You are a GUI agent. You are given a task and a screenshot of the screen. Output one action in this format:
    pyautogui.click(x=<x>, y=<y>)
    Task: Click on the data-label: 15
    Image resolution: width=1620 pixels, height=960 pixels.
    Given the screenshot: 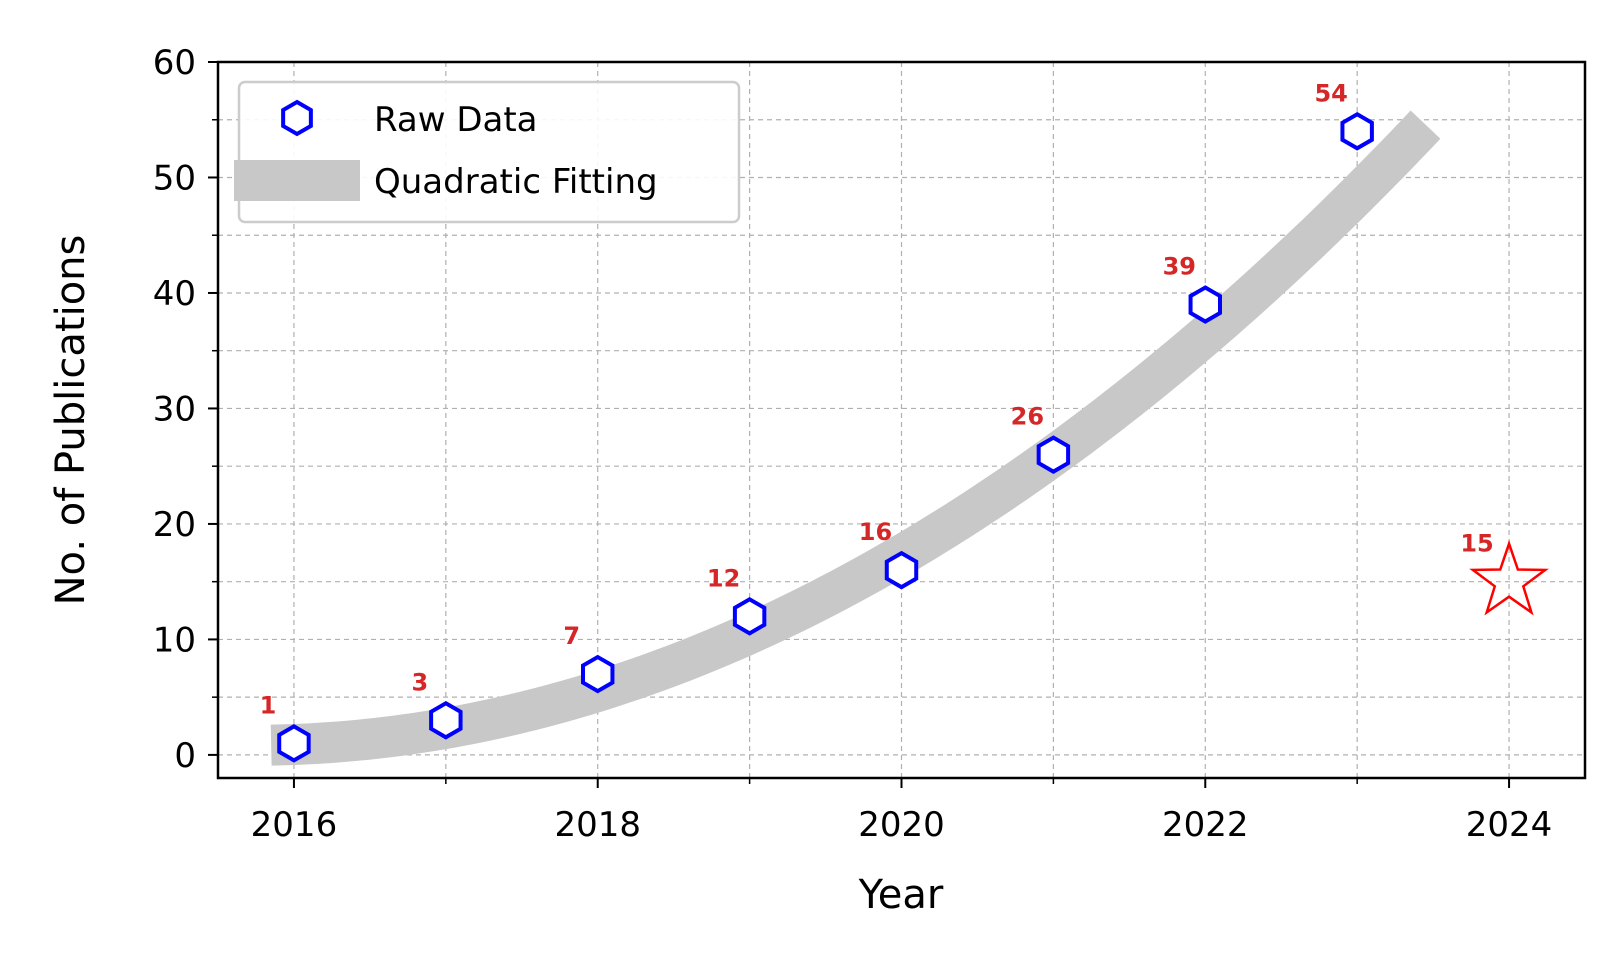 What is the action you would take?
    pyautogui.click(x=1476, y=544)
    